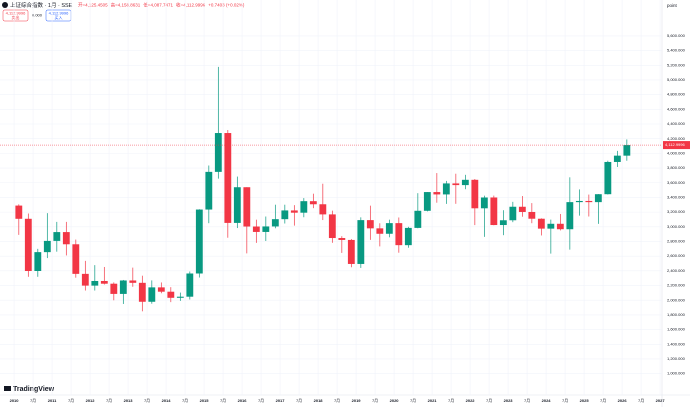  What do you see at coordinates (126, 5) in the screenshot?
I see `ohlc-value: 高=4,158.8631` at bounding box center [126, 5].